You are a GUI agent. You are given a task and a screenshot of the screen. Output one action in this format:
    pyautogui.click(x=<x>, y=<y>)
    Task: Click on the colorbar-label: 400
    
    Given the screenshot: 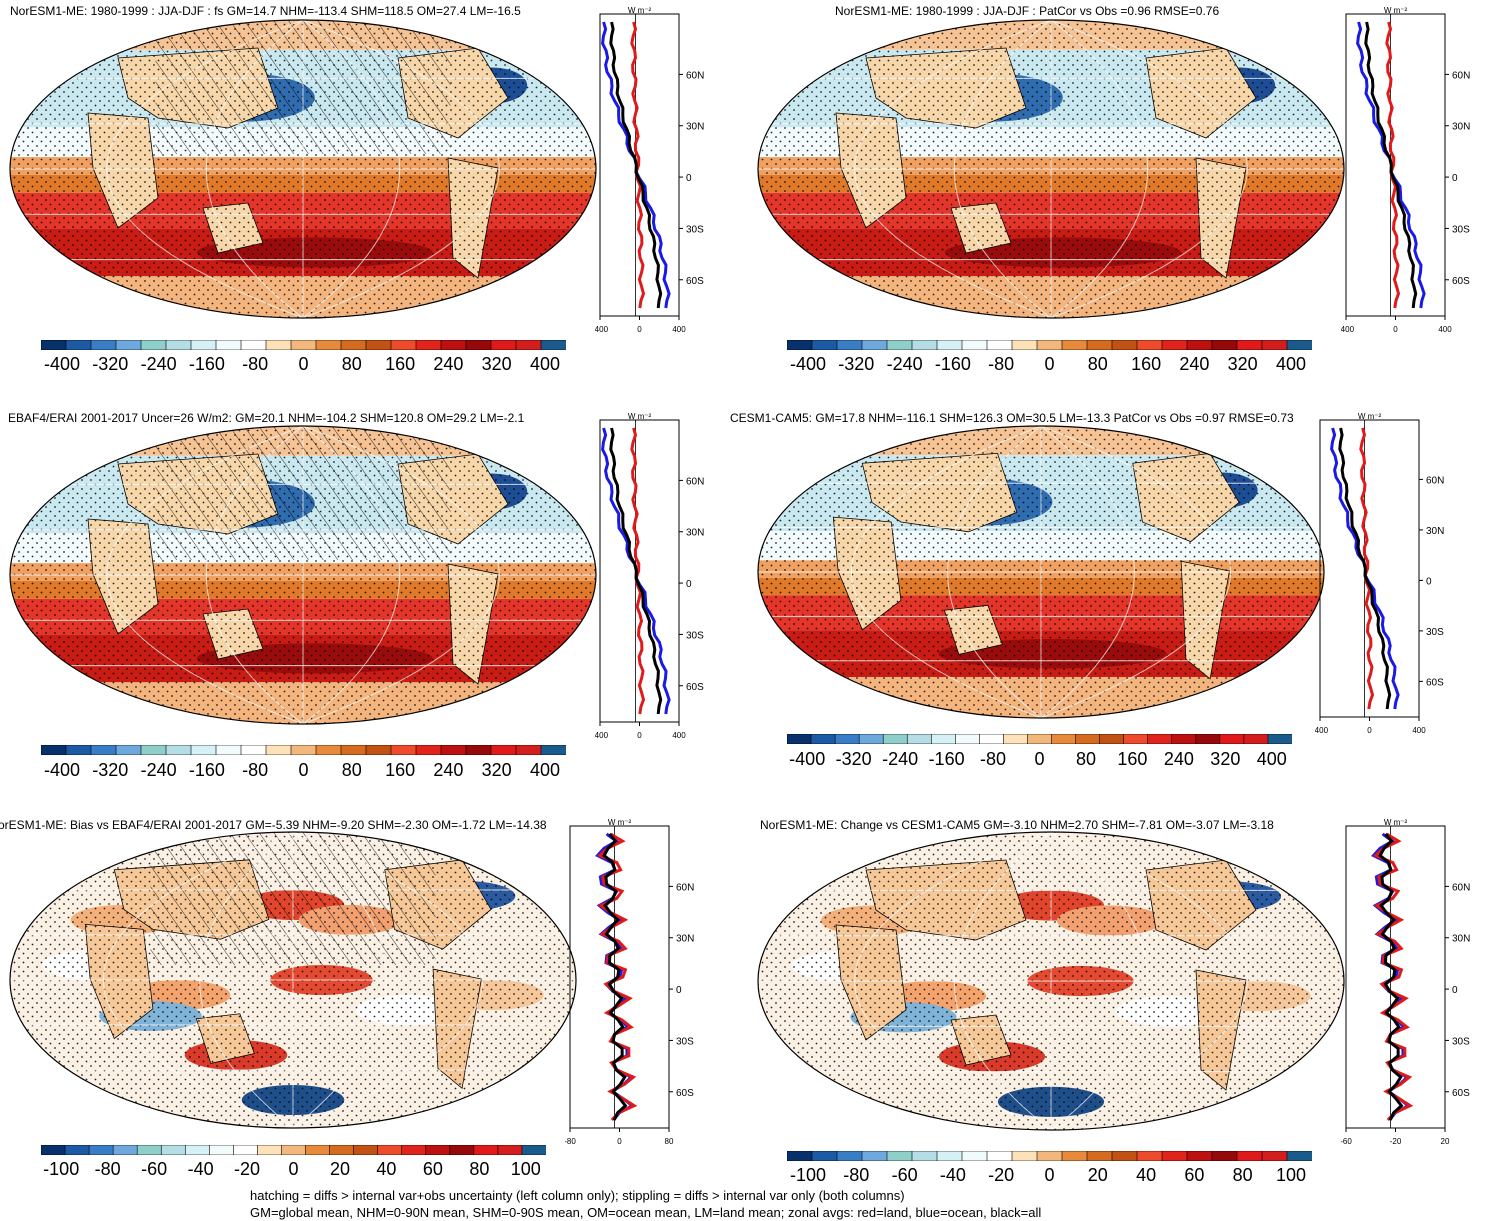 What is the action you would take?
    pyautogui.click(x=545, y=770)
    